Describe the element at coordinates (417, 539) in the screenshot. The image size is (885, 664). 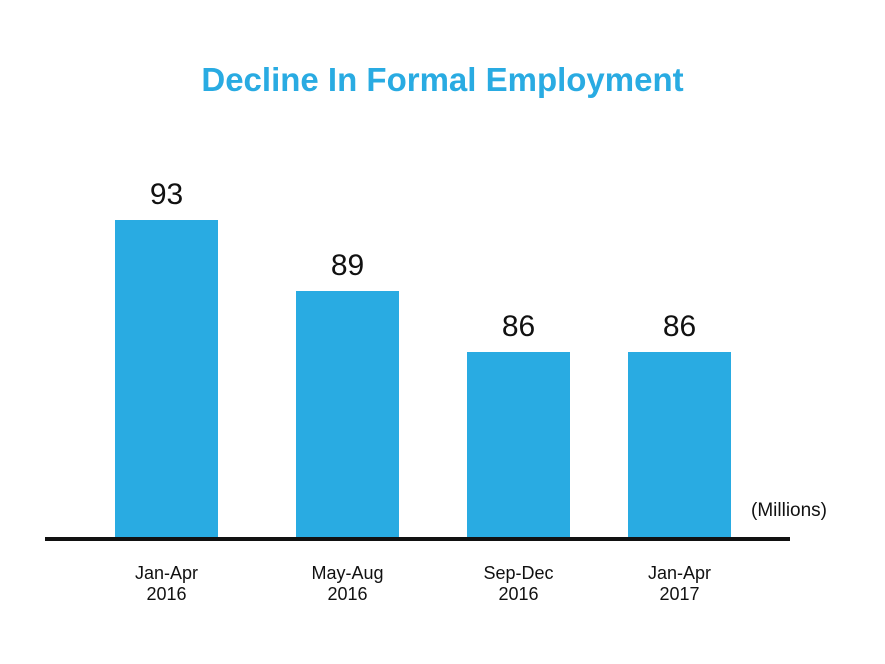
I see `x-axis-line` at that location.